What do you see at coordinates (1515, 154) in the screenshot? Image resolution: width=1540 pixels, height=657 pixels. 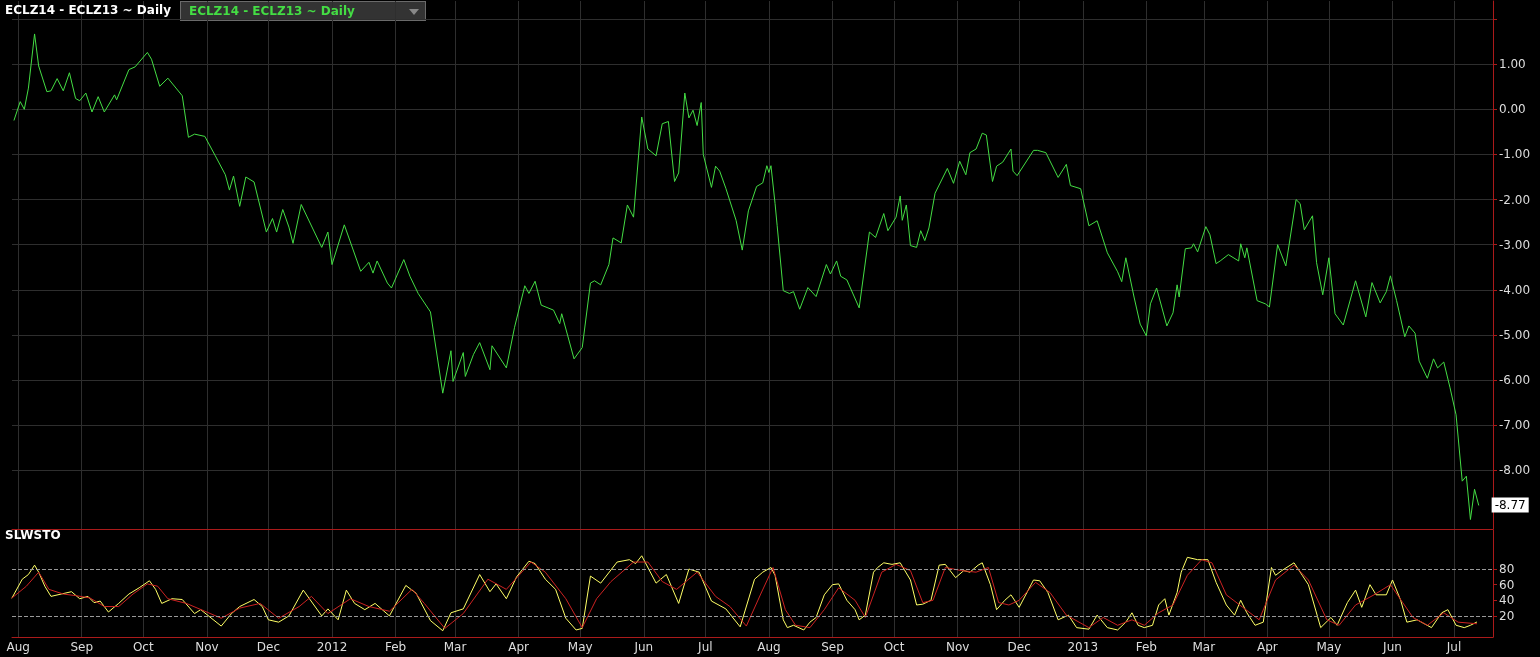 I see `y-tick-label: -1.00` at bounding box center [1515, 154].